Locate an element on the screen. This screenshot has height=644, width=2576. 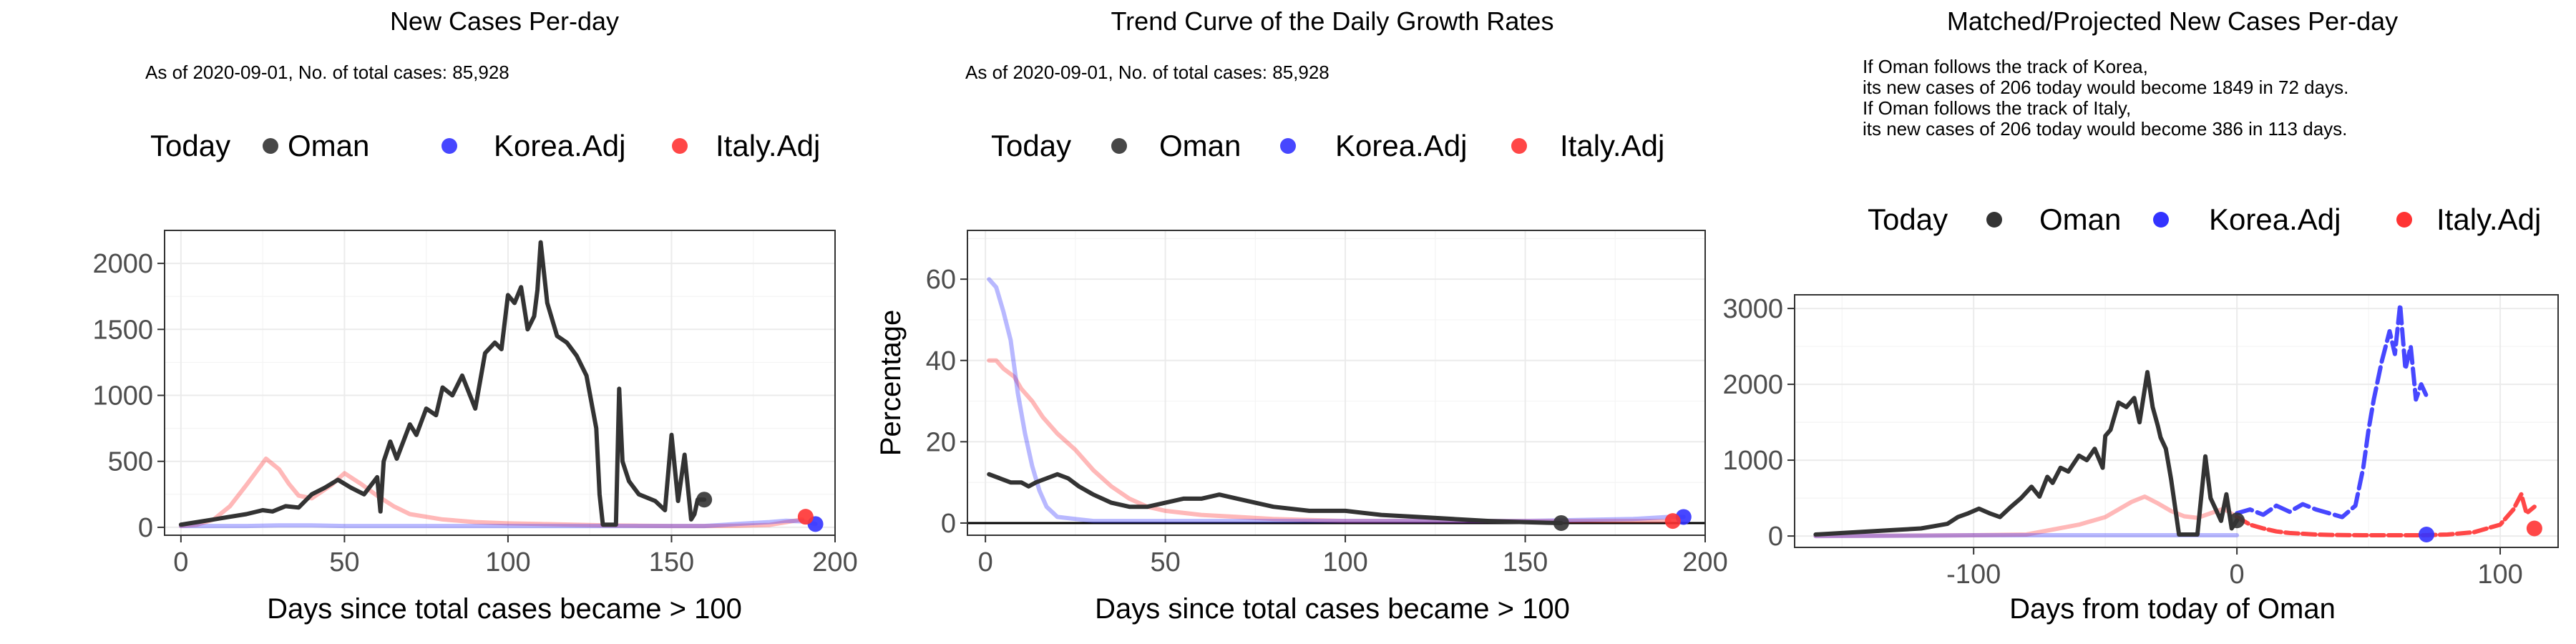
x-axis-title: Days from today of Oman is located at coordinates (2172, 609).